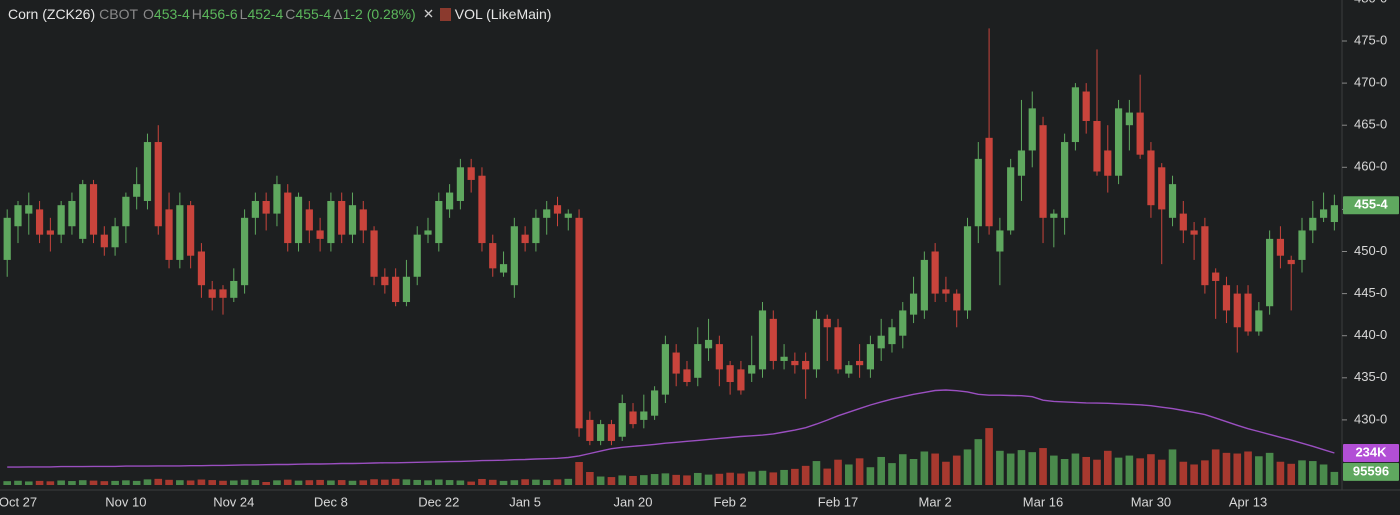 This screenshot has width=1400, height=515. I want to click on ohlc-value: 456-6, so click(219, 14).